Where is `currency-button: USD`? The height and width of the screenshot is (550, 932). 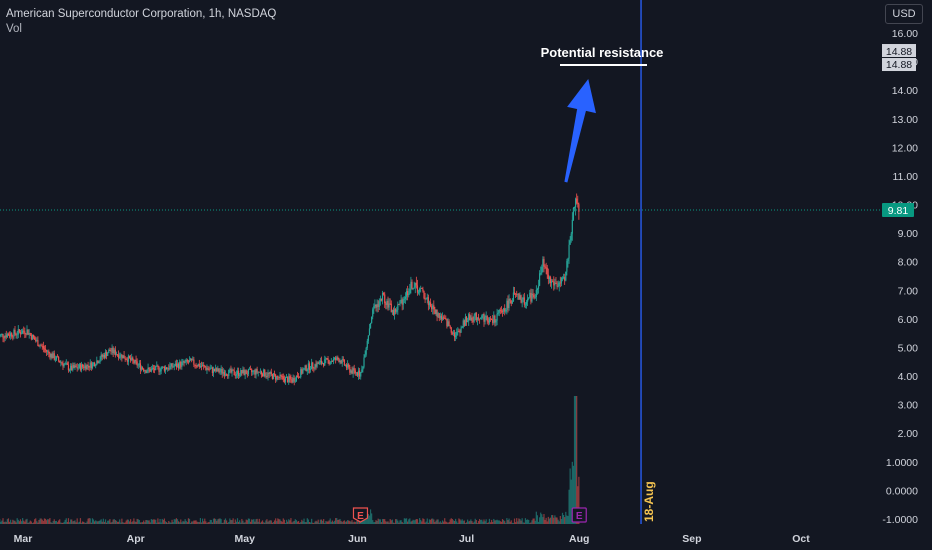
currency-button: USD is located at coordinates (904, 14).